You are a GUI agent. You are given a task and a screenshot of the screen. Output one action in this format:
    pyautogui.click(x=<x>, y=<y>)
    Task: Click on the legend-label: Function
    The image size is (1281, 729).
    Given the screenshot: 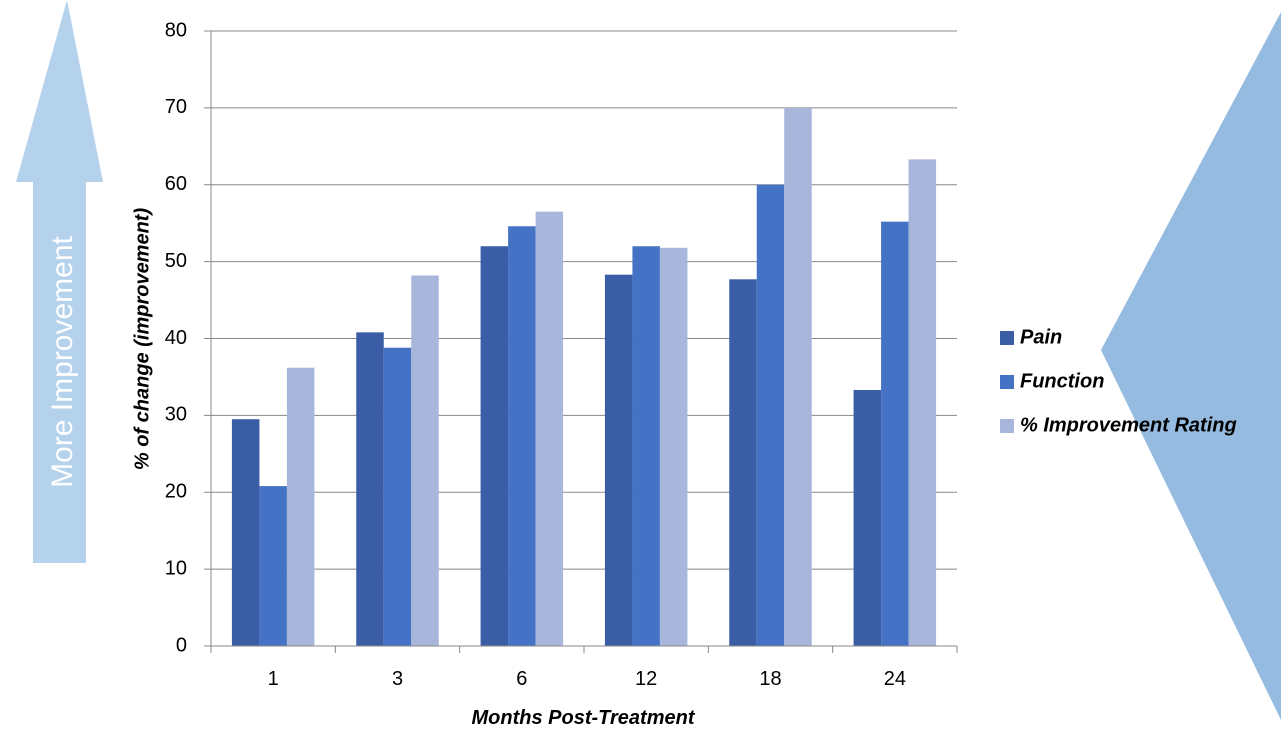 What is the action you would take?
    pyautogui.click(x=1062, y=381)
    